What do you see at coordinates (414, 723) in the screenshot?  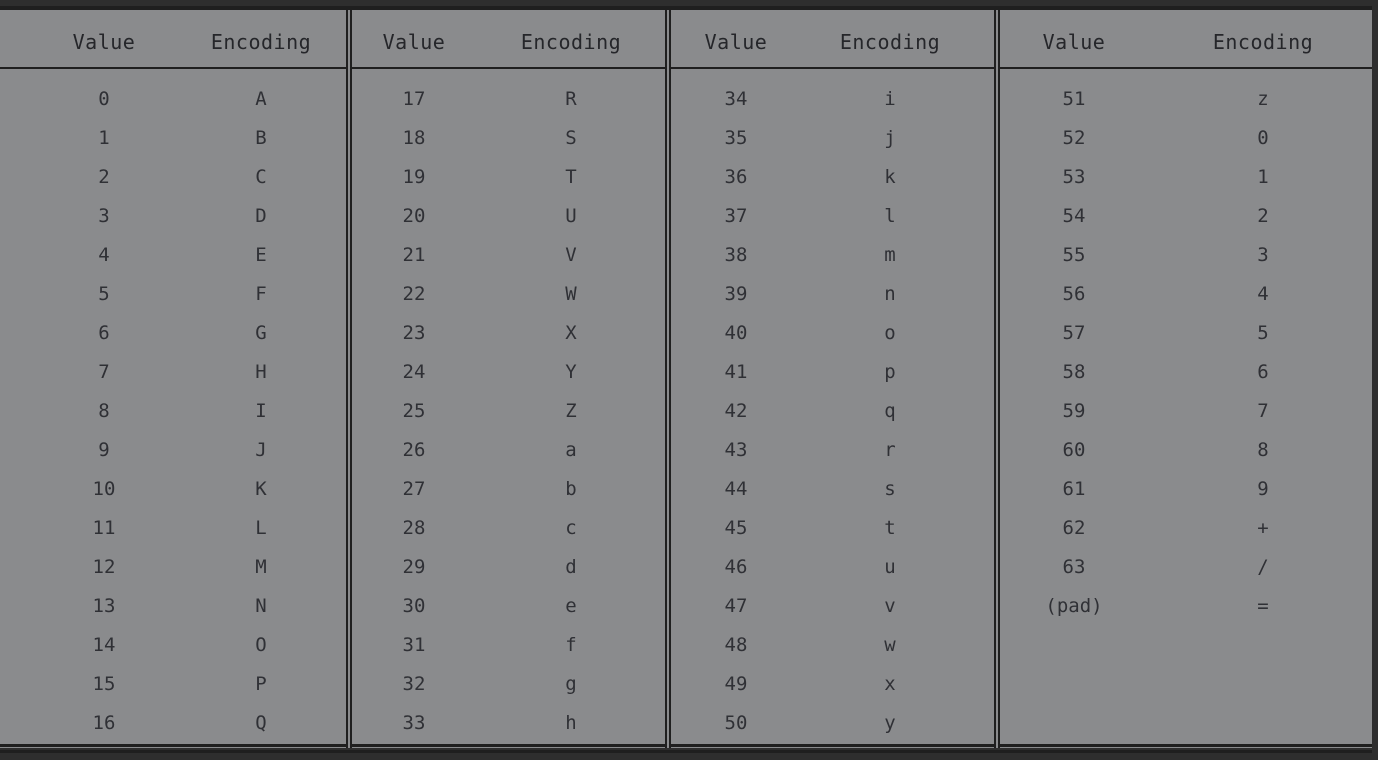 I see `value-cell: 33` at bounding box center [414, 723].